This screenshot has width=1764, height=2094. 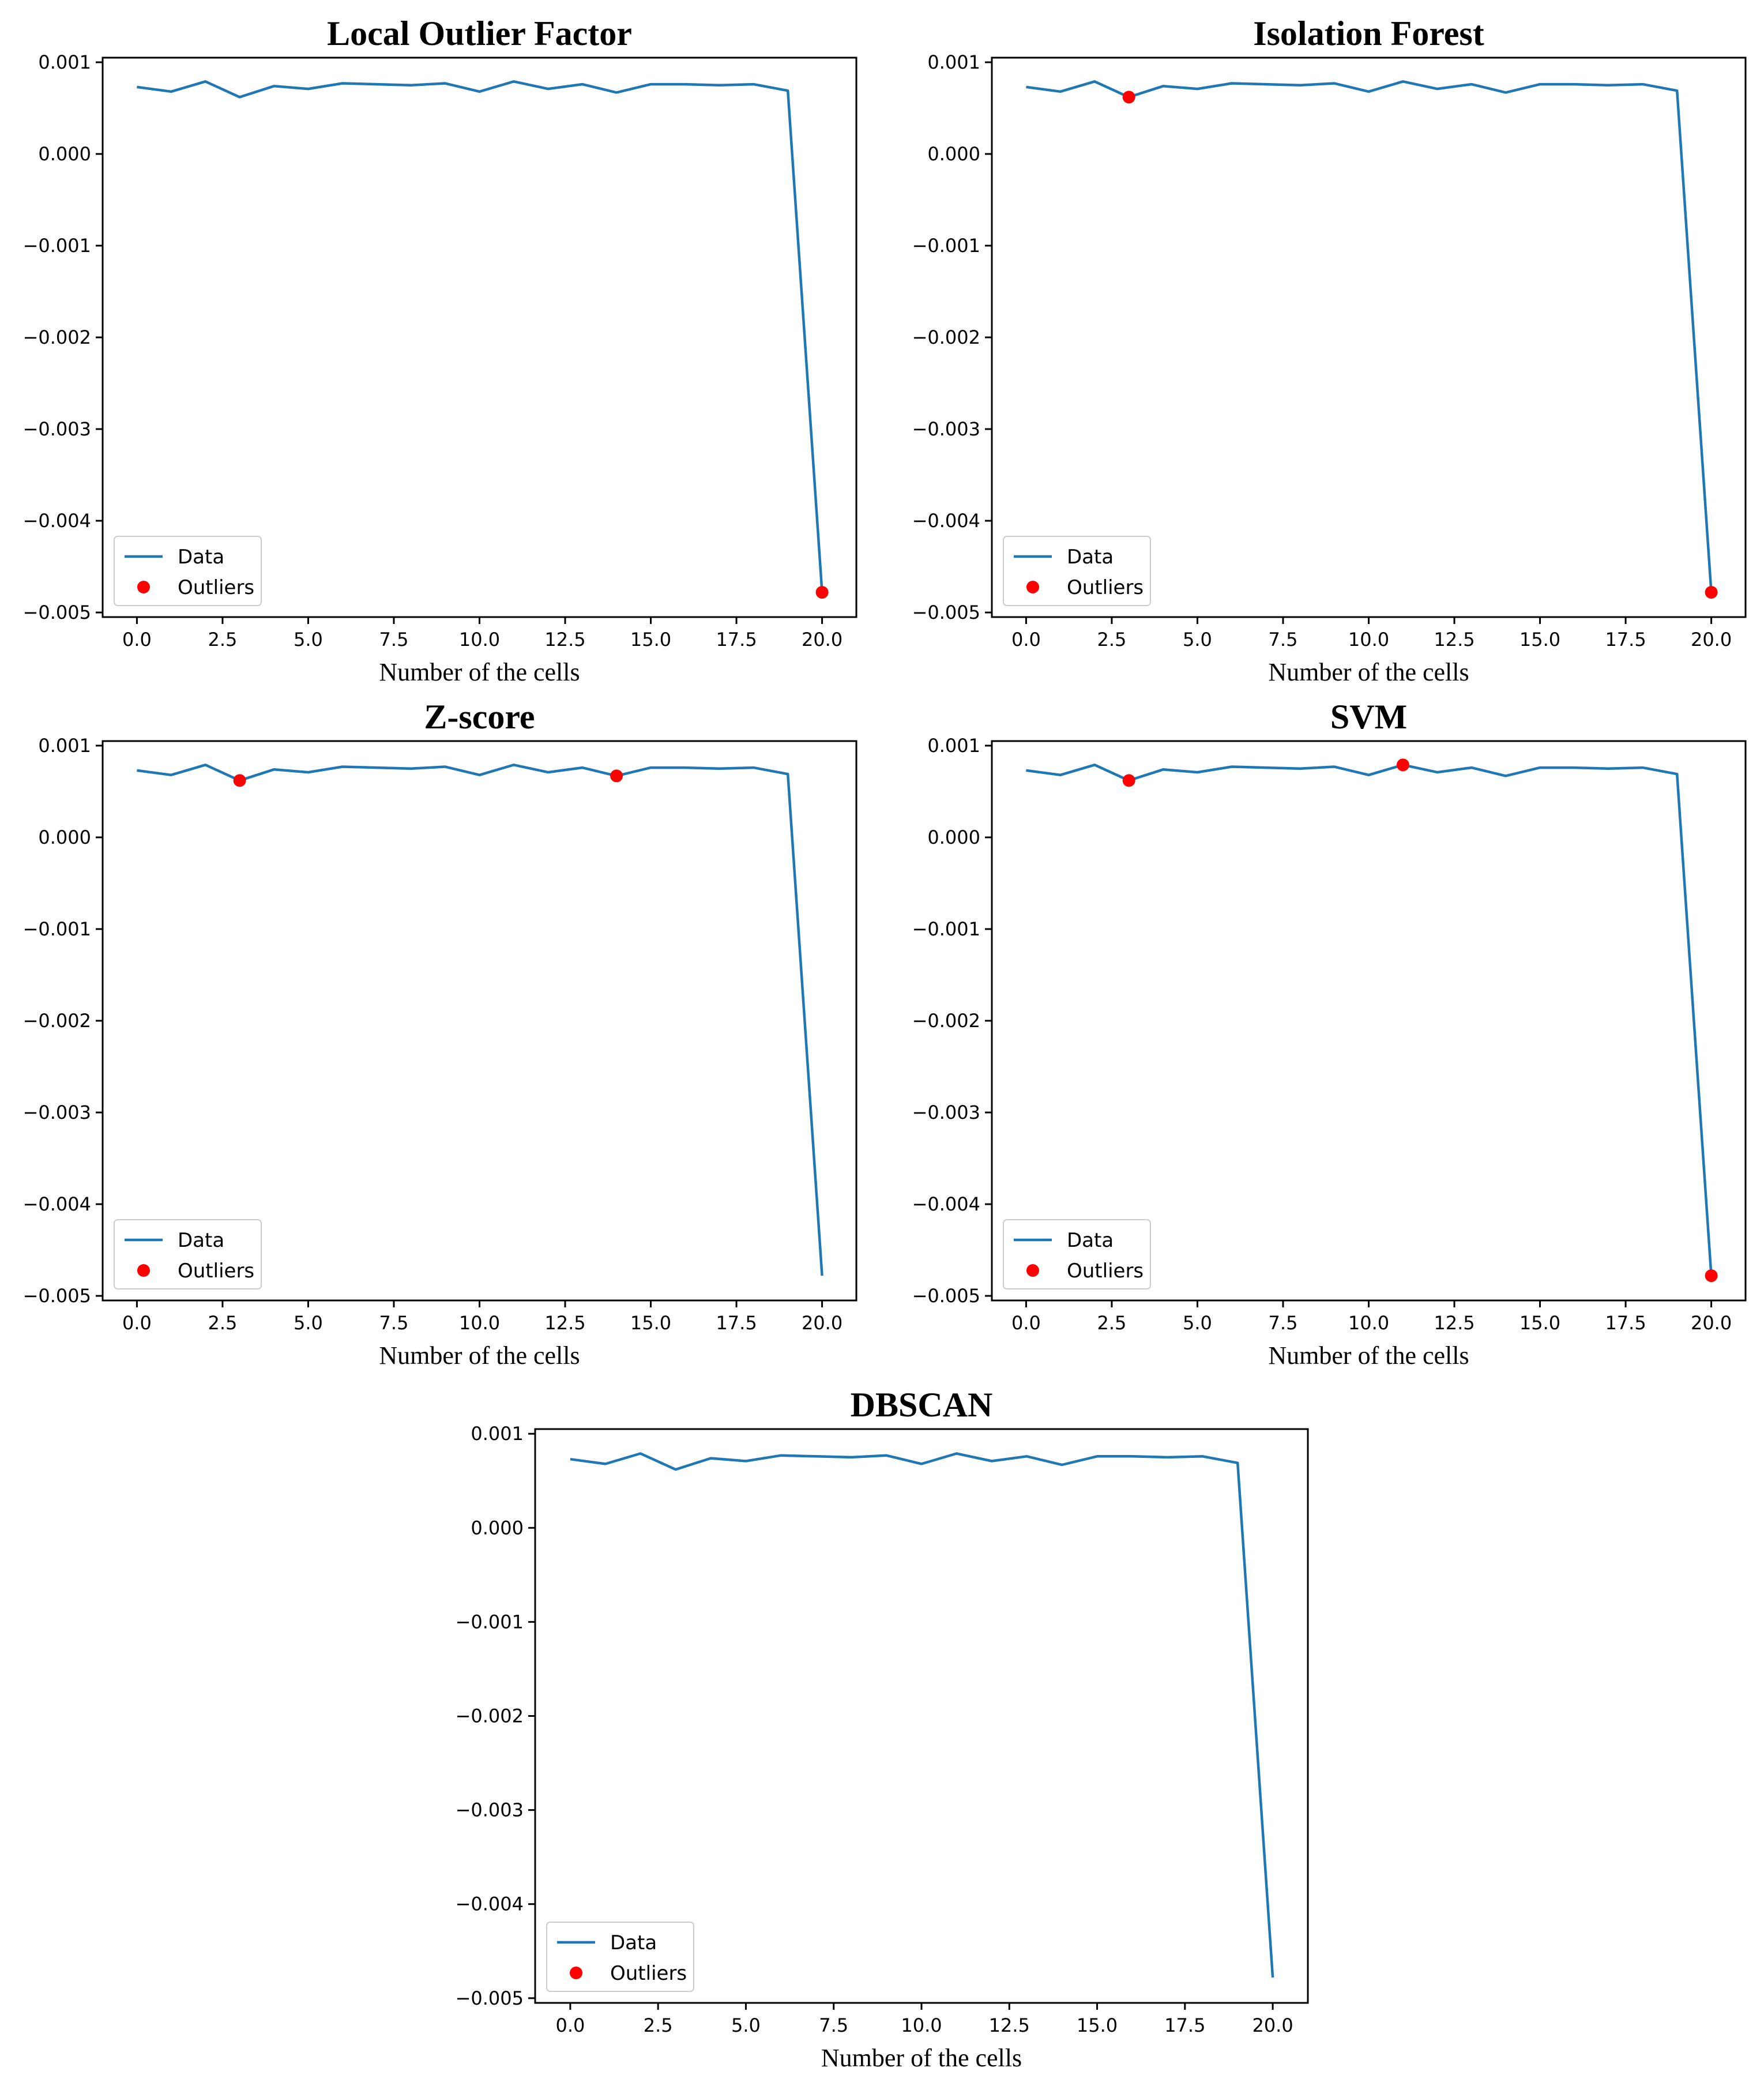 What do you see at coordinates (480, 33) in the screenshot?
I see `chart-title: Local Outlier Factor` at bounding box center [480, 33].